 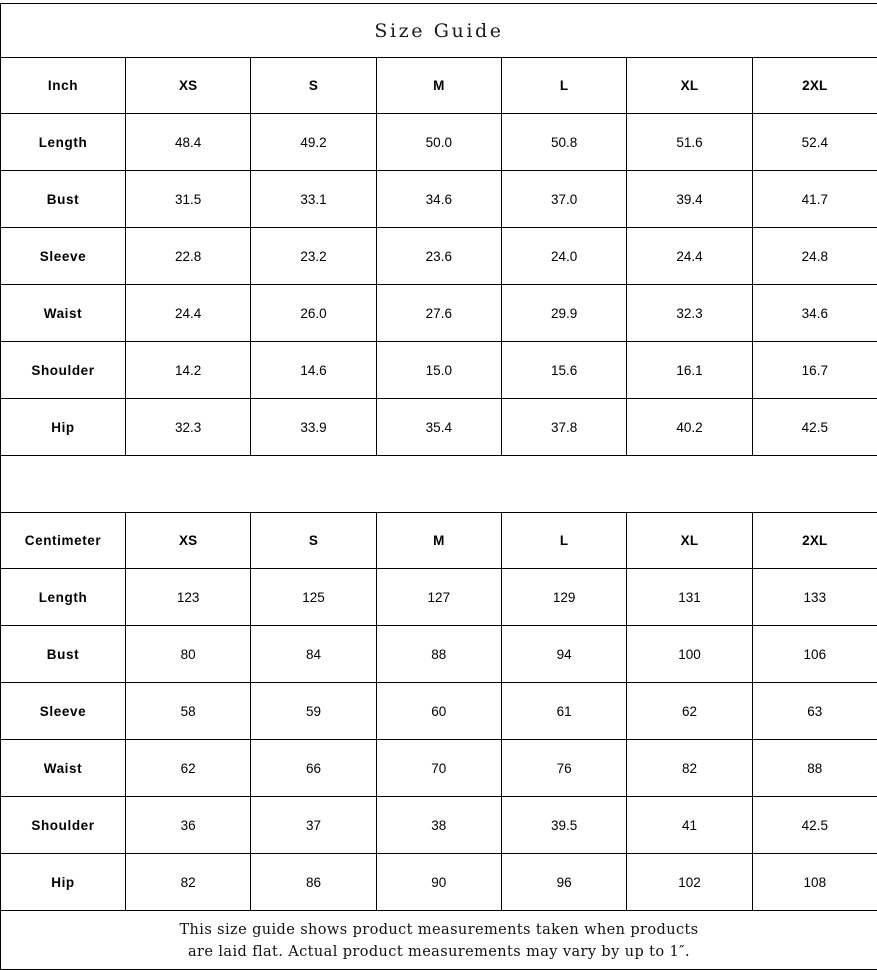 What do you see at coordinates (814, 199) in the screenshot?
I see `measurement-value: 41.7` at bounding box center [814, 199].